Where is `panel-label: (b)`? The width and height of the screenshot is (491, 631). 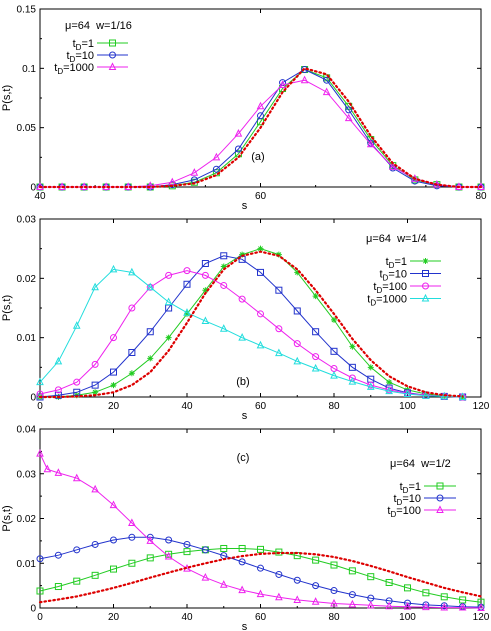 panel-label: (b) is located at coordinates (242, 382).